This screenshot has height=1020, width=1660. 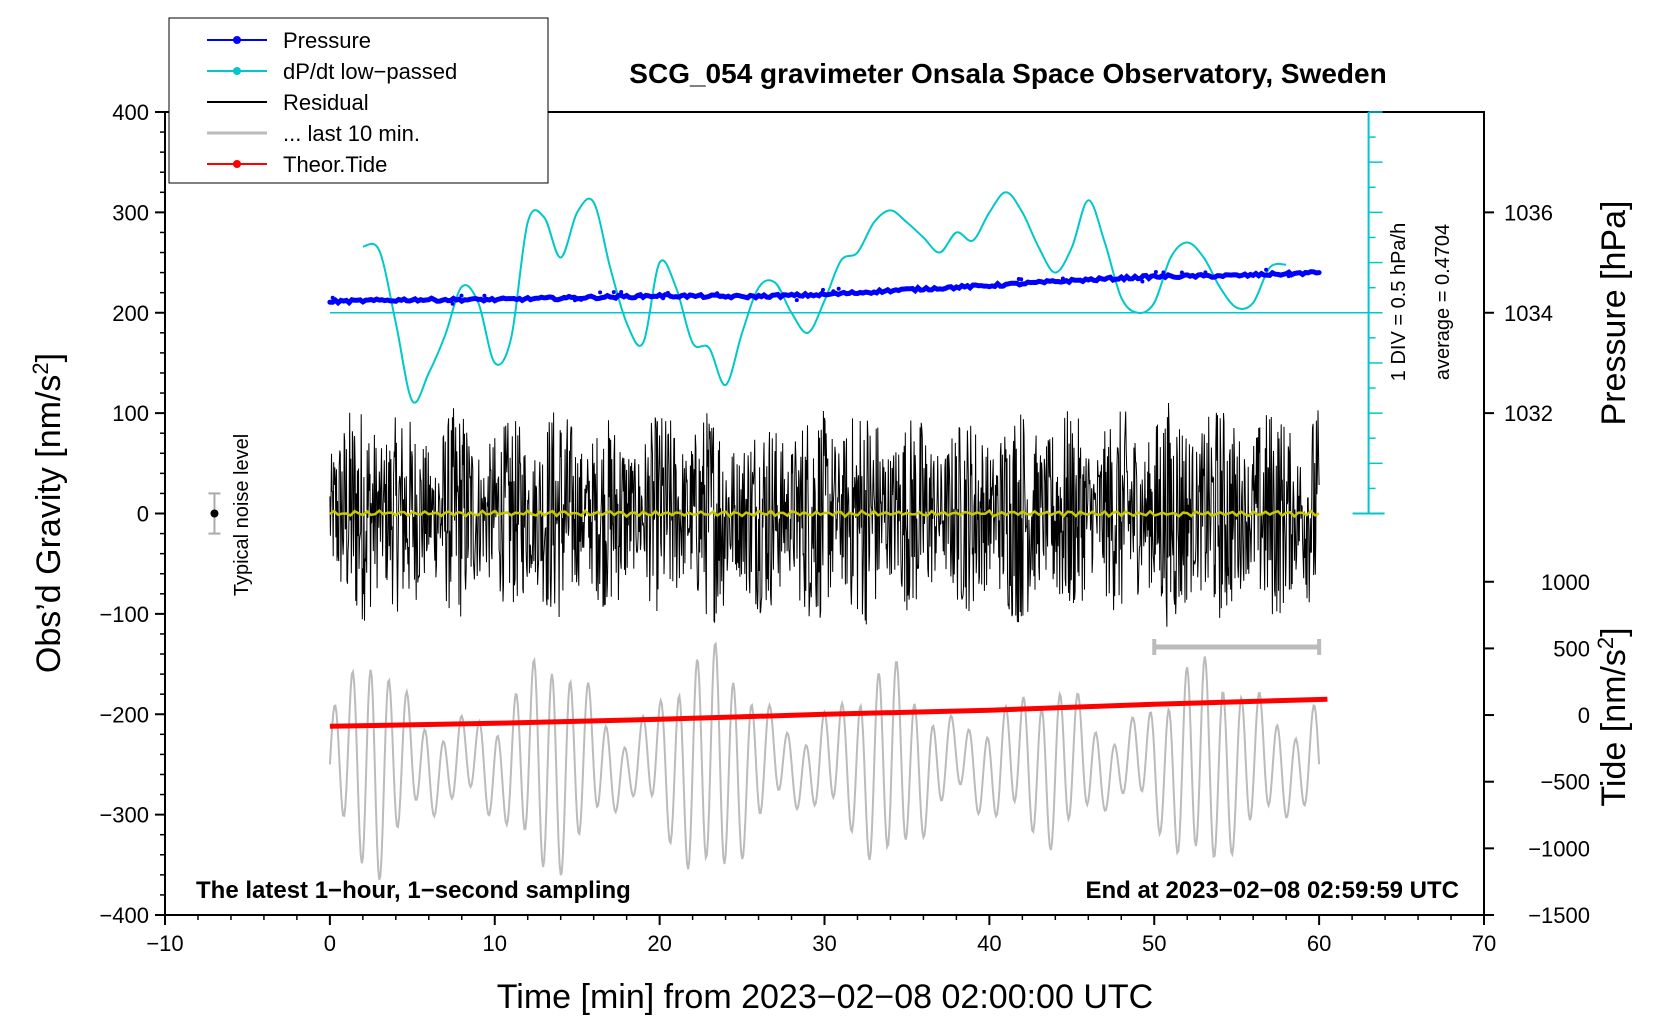 I want to click on y-left-tick-label: 200, so click(x=130, y=313).